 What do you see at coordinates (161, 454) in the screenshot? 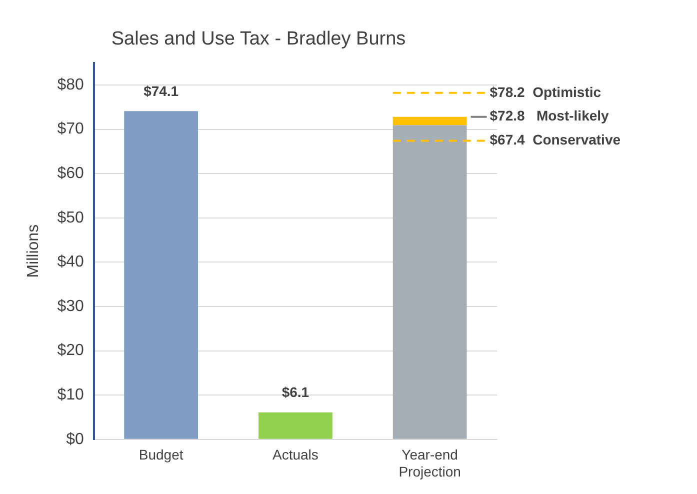
I see `x-tick-label: Budget` at bounding box center [161, 454].